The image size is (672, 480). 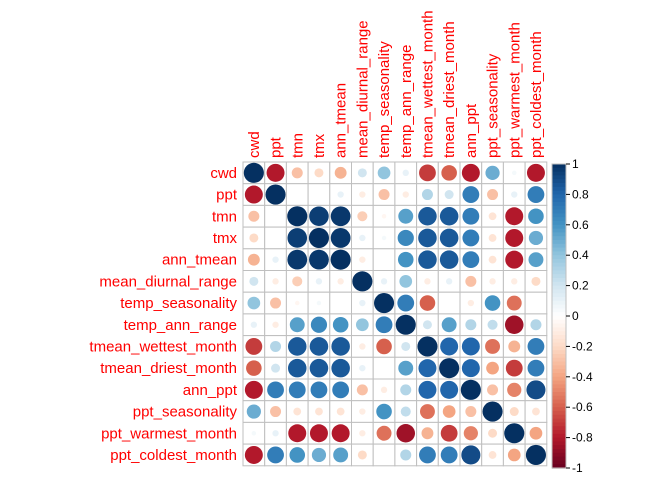 What do you see at coordinates (223, 173) in the screenshot?
I see `row-label-cwd: cwd` at bounding box center [223, 173].